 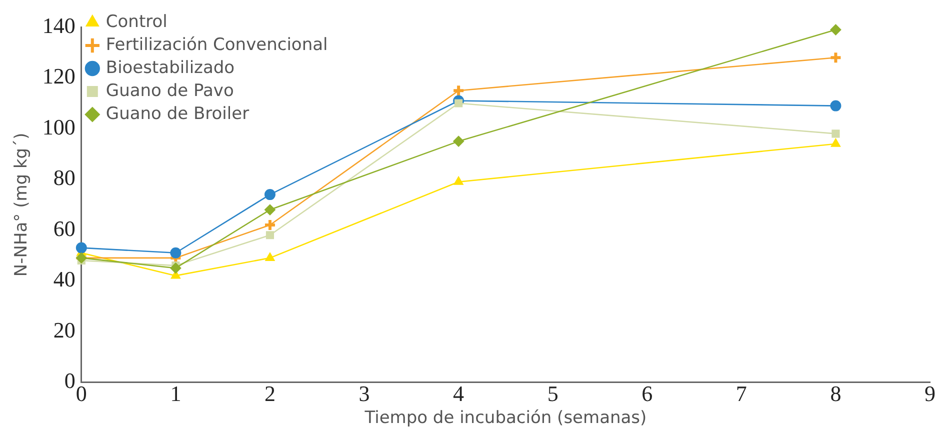 I want to click on legend-label: Fertilización Convencional, so click(x=217, y=44).